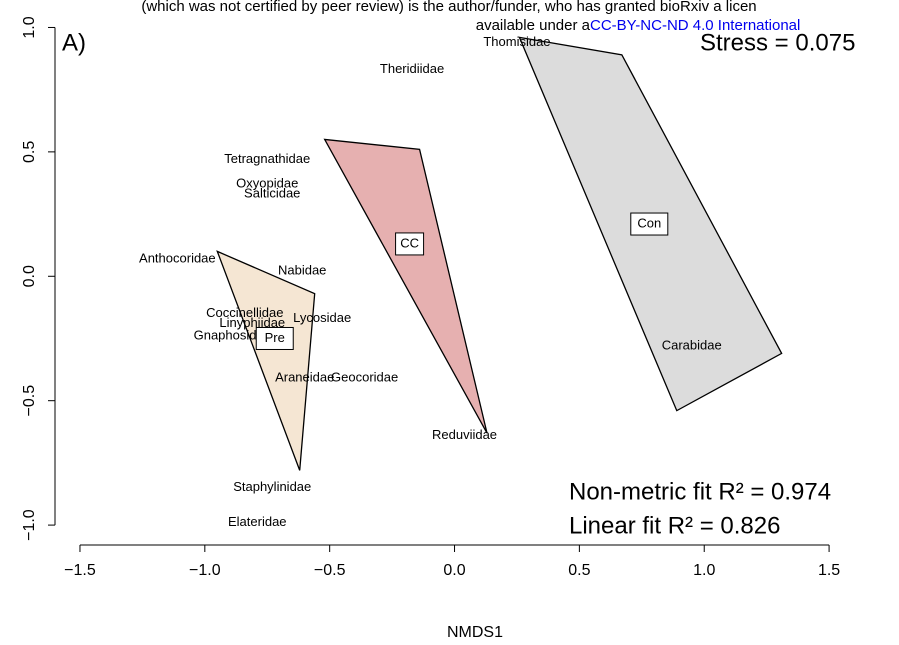  What do you see at coordinates (579, 570) in the screenshot?
I see `x-tick-label: 0.5` at bounding box center [579, 570].